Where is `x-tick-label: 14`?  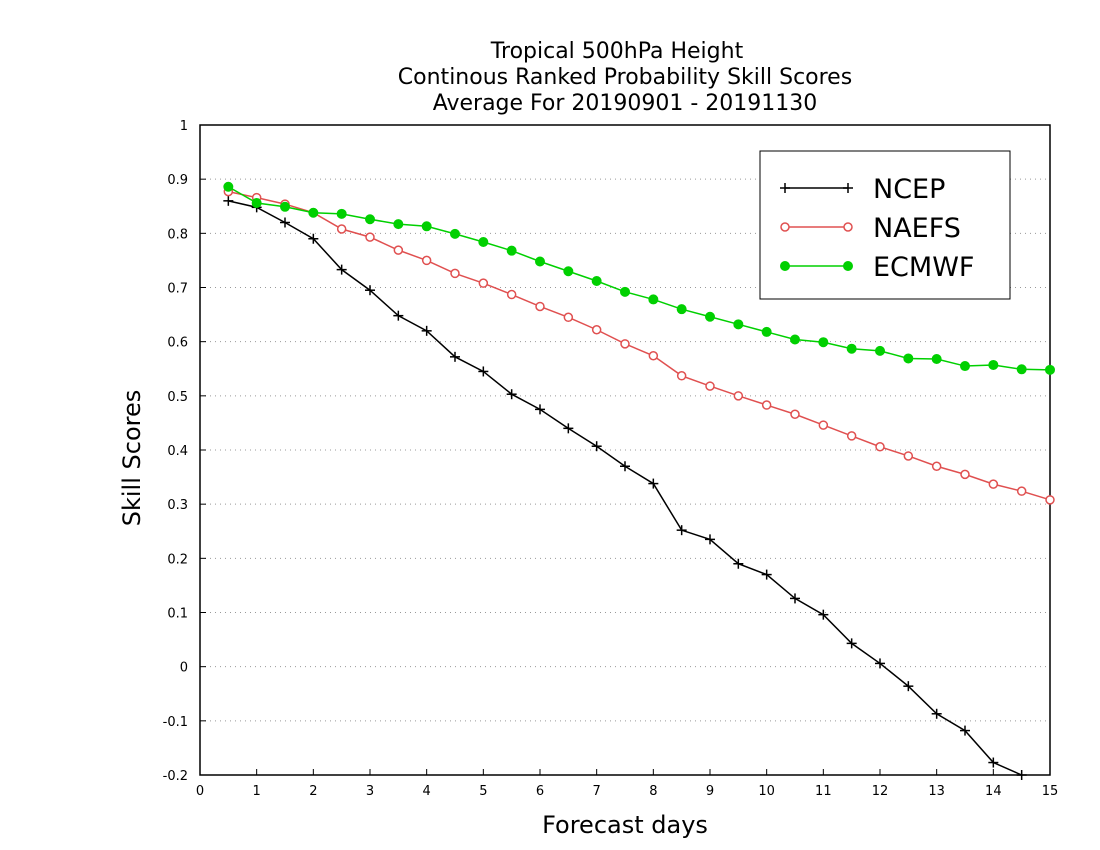
x-tick-label: 14 is located at coordinates (993, 791).